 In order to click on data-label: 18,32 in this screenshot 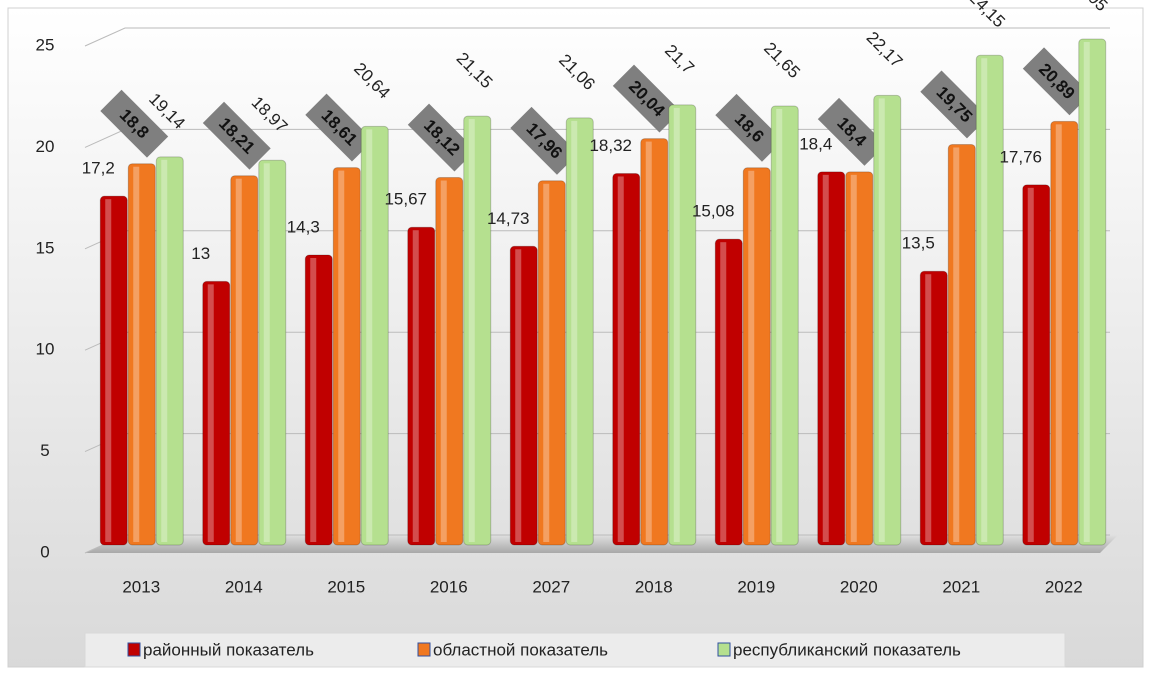, I will do `click(610, 145)`.